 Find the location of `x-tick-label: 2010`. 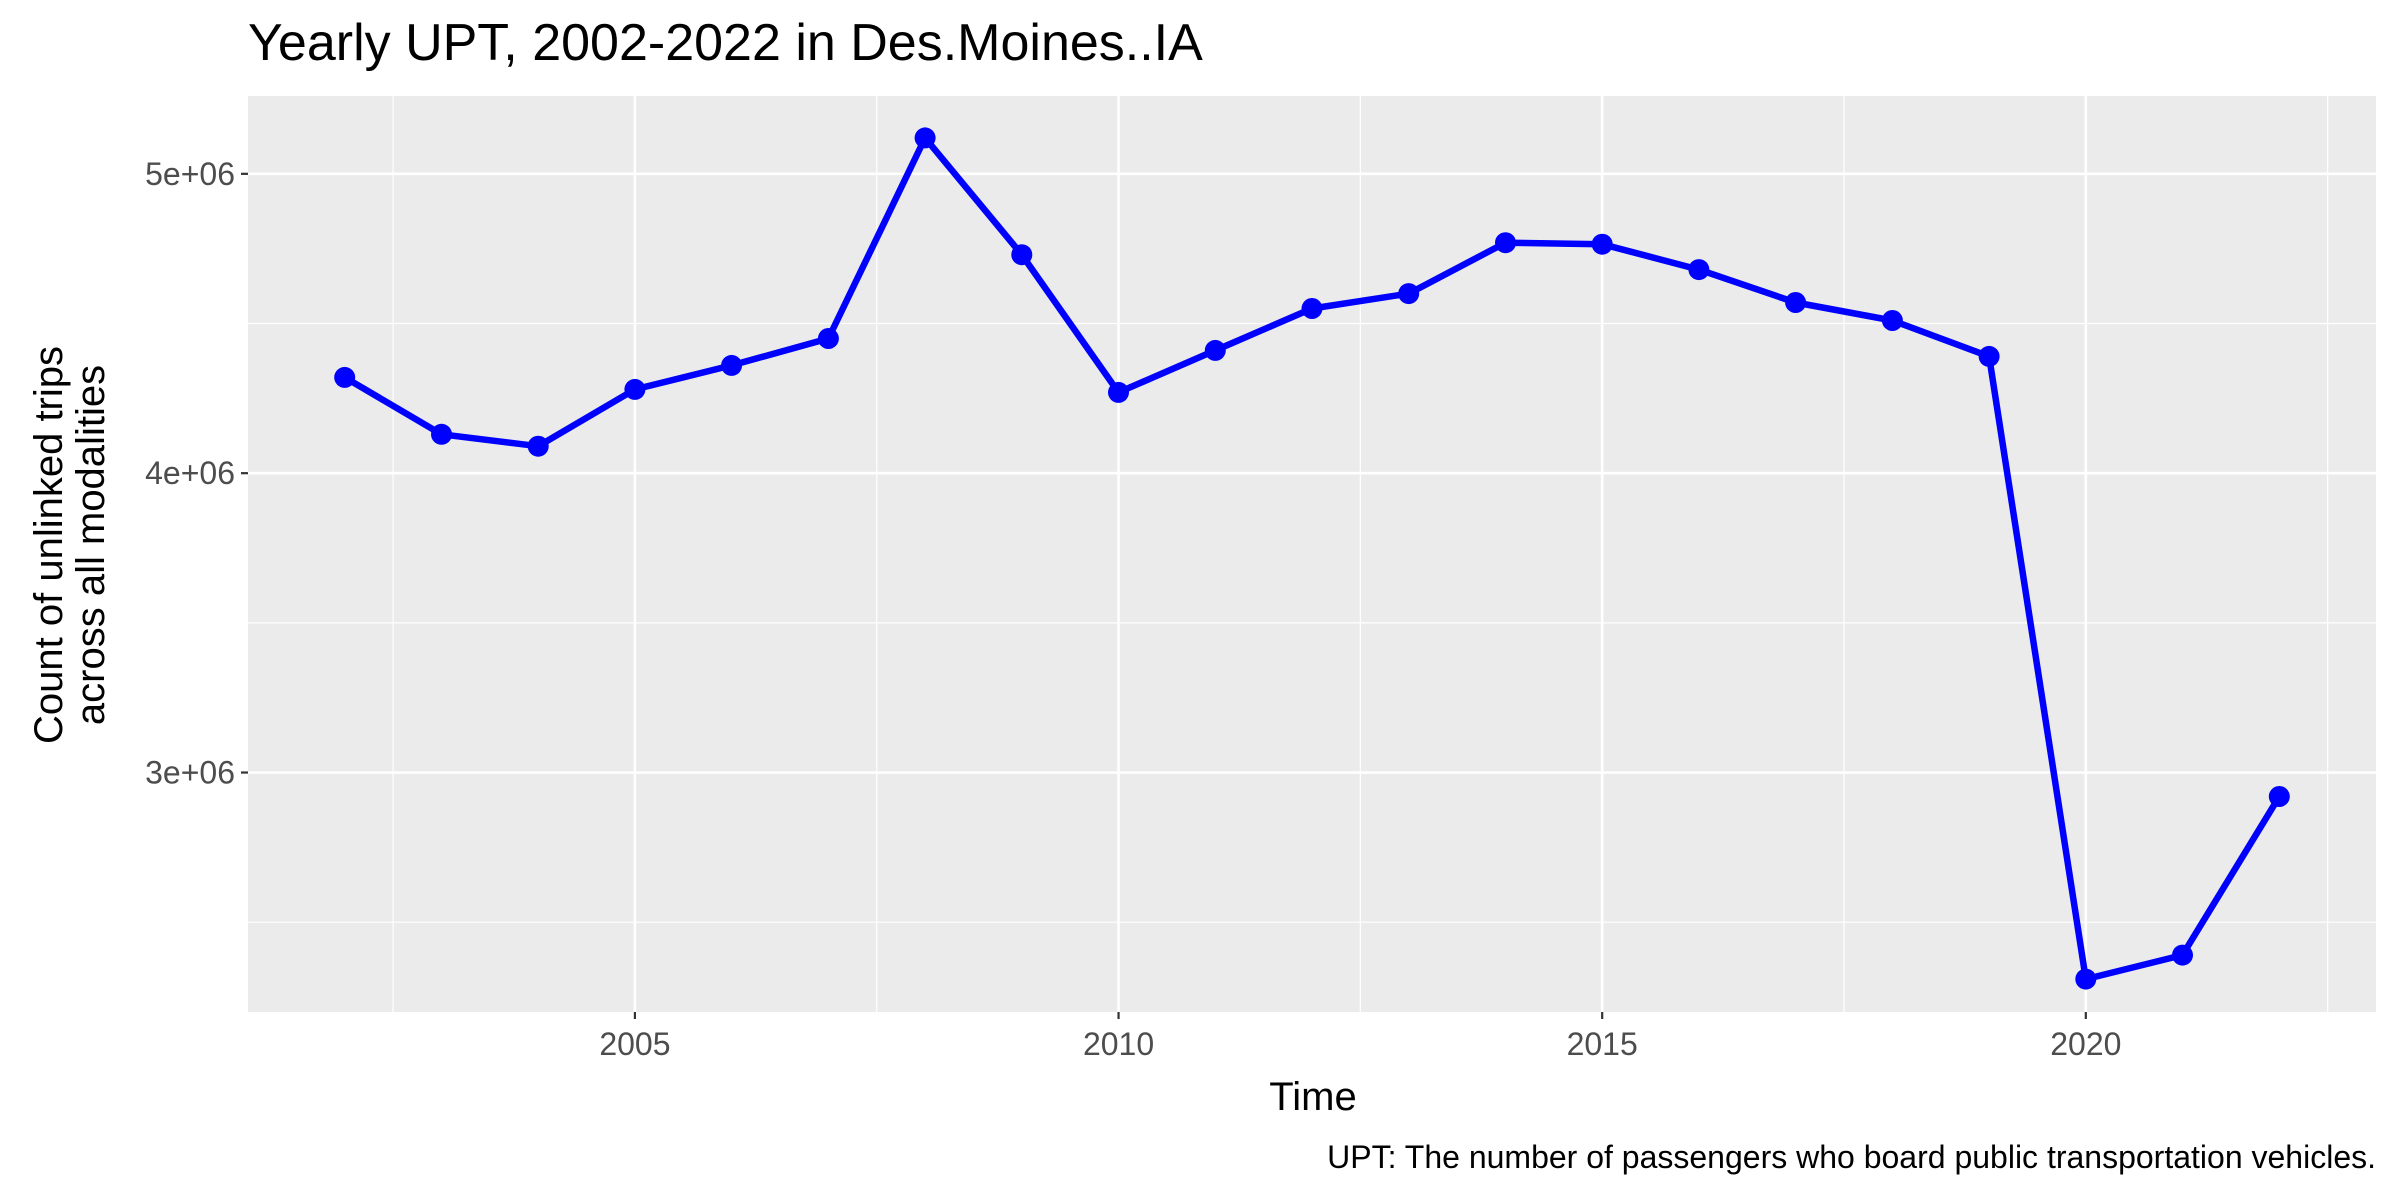

x-tick-label: 2010 is located at coordinates (1118, 1044).